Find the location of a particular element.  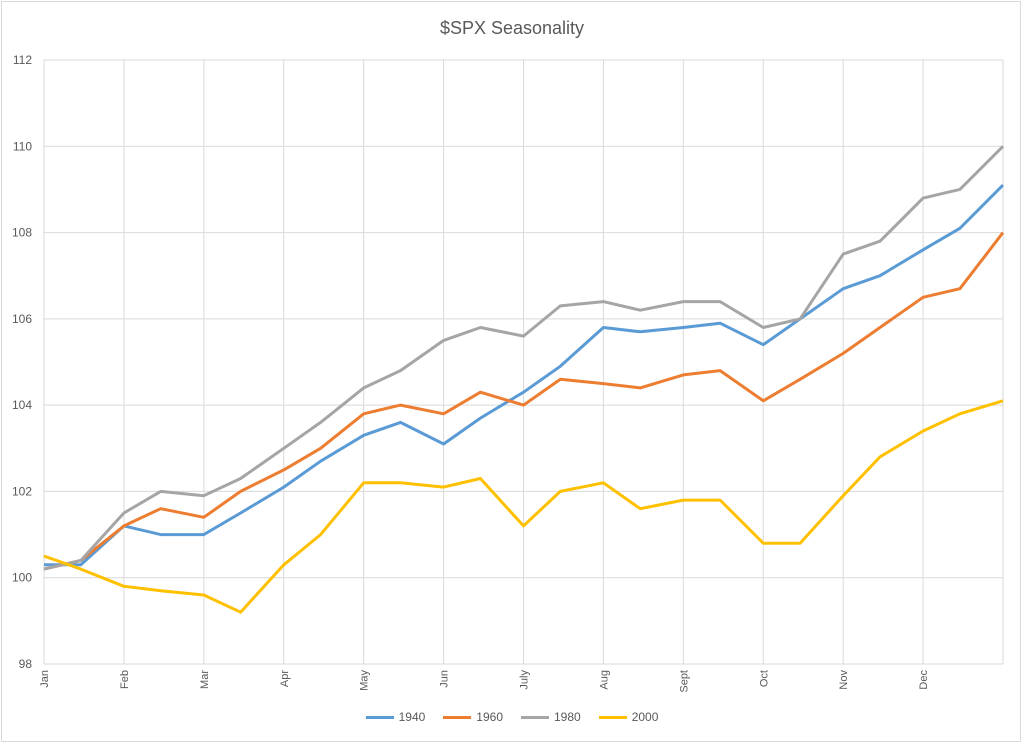

x-tick-label: Nov is located at coordinates (844, 680).